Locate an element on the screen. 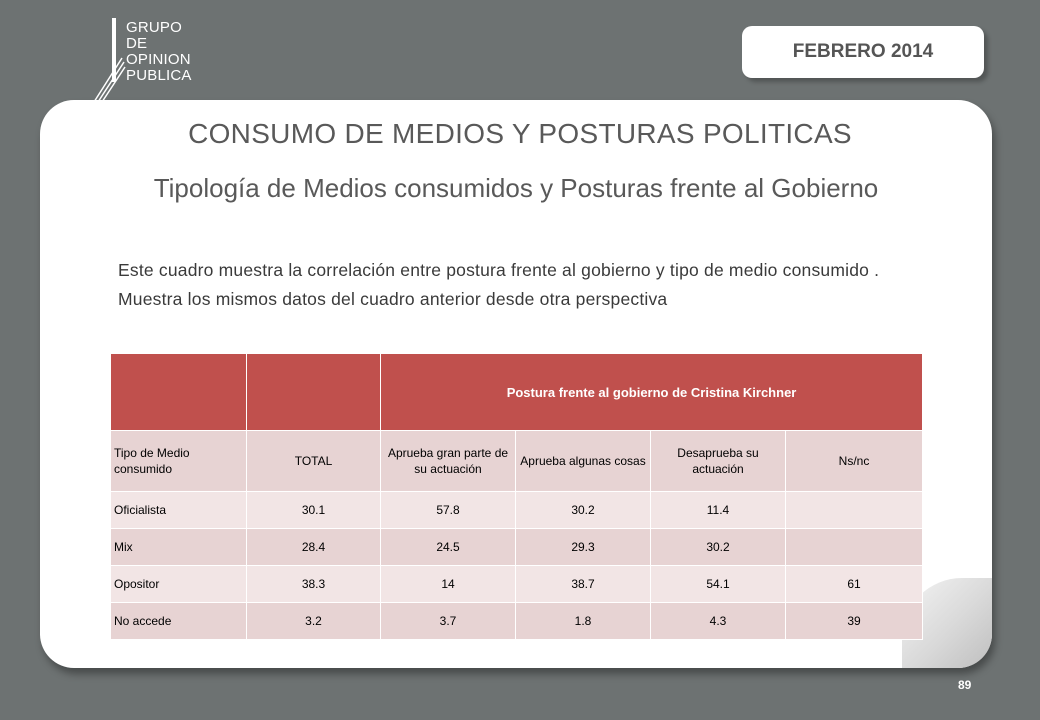  column-header: Tipo de Medio consumido is located at coordinates (178, 461).